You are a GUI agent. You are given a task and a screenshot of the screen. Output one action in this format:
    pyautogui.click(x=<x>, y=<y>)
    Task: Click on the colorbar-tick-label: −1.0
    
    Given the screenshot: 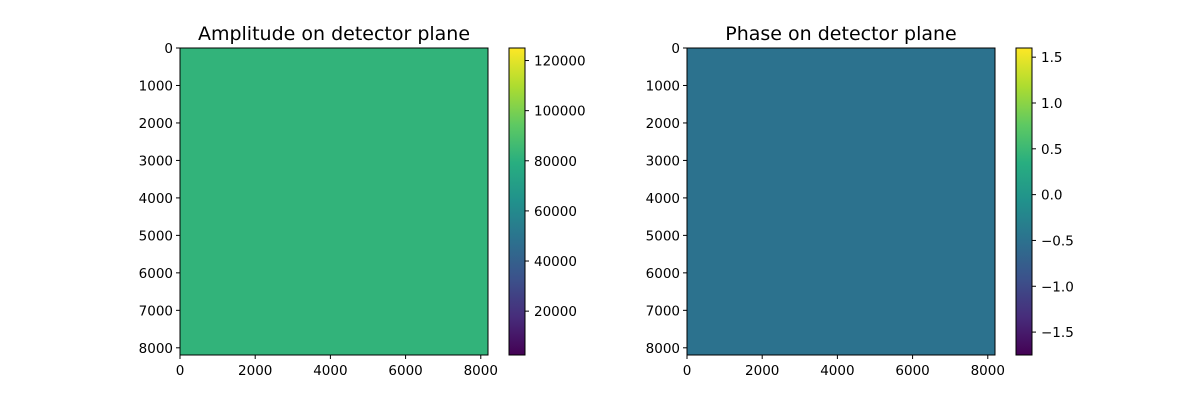 What is the action you would take?
    pyautogui.click(x=1057, y=287)
    